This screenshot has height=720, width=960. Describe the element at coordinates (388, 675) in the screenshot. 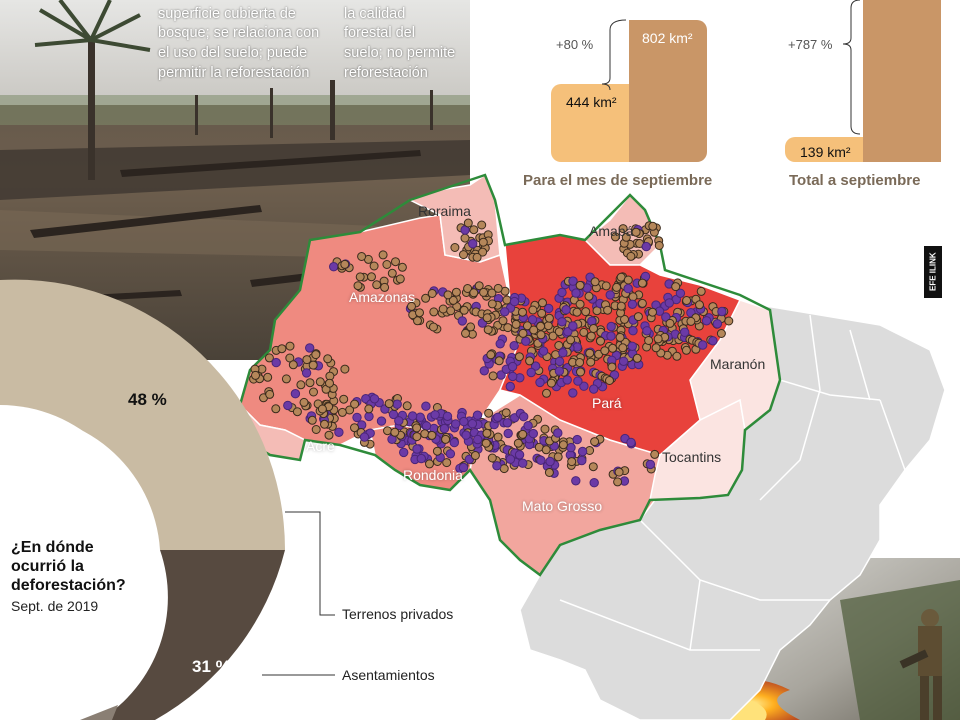

I see `legend-label-settlements: Asentamientos` at that location.